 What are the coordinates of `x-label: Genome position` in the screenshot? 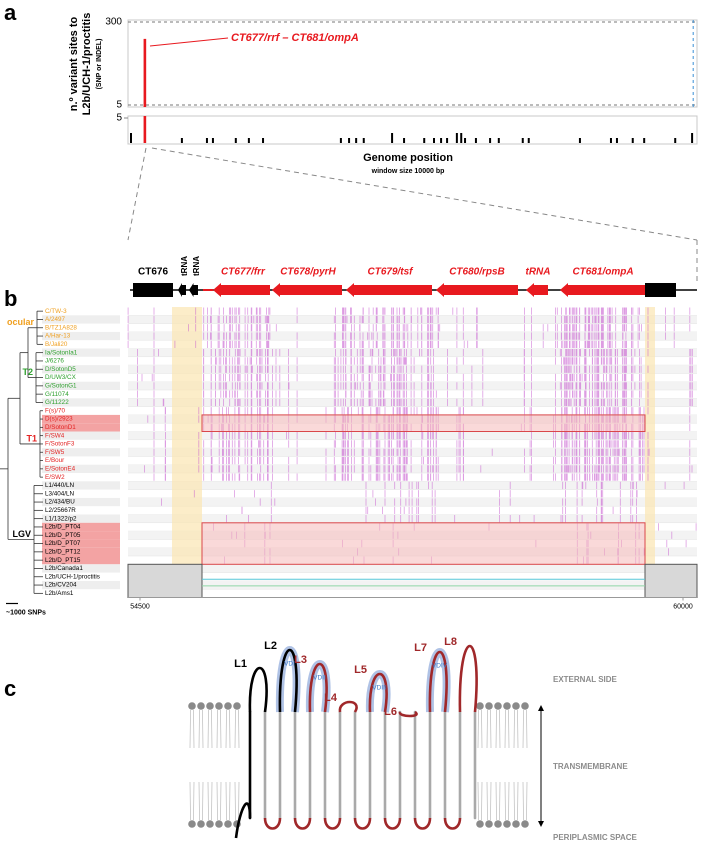 It's located at (408, 158).